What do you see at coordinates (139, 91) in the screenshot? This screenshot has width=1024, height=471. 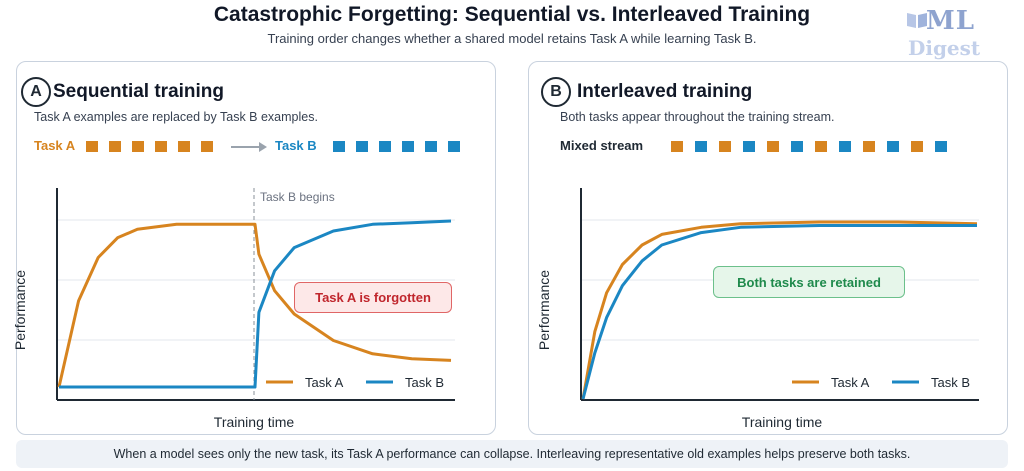 I see `panel-a-title: Sequential training` at bounding box center [139, 91].